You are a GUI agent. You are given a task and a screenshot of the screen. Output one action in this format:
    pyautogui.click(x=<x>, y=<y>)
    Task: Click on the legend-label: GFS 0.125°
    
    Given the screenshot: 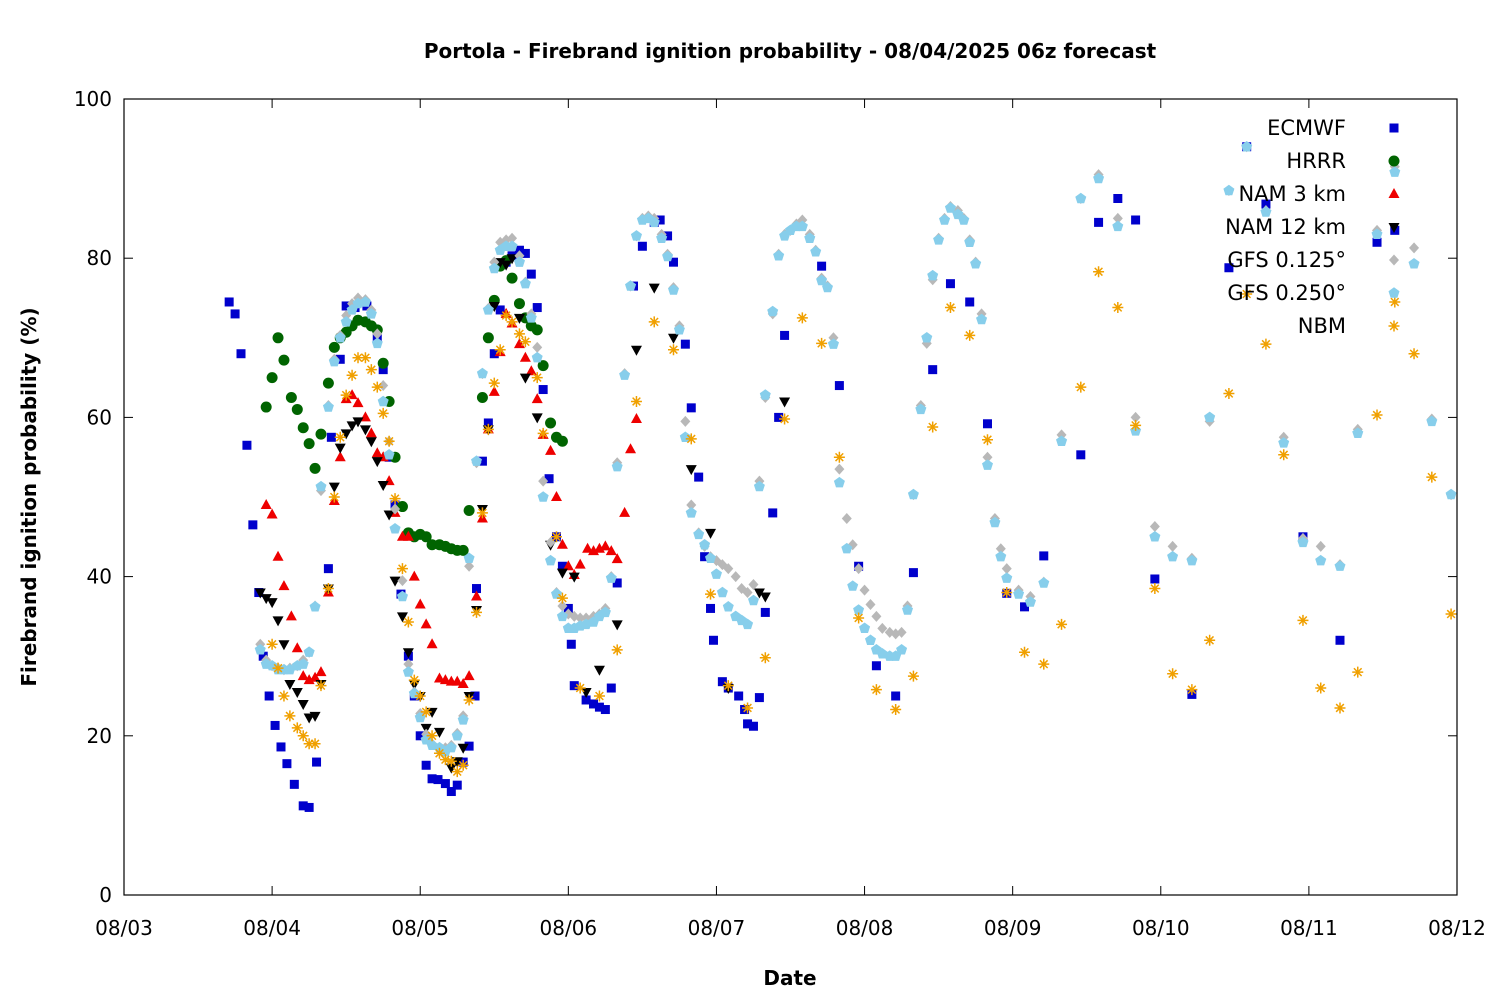 What is the action you would take?
    pyautogui.click(x=1286, y=260)
    